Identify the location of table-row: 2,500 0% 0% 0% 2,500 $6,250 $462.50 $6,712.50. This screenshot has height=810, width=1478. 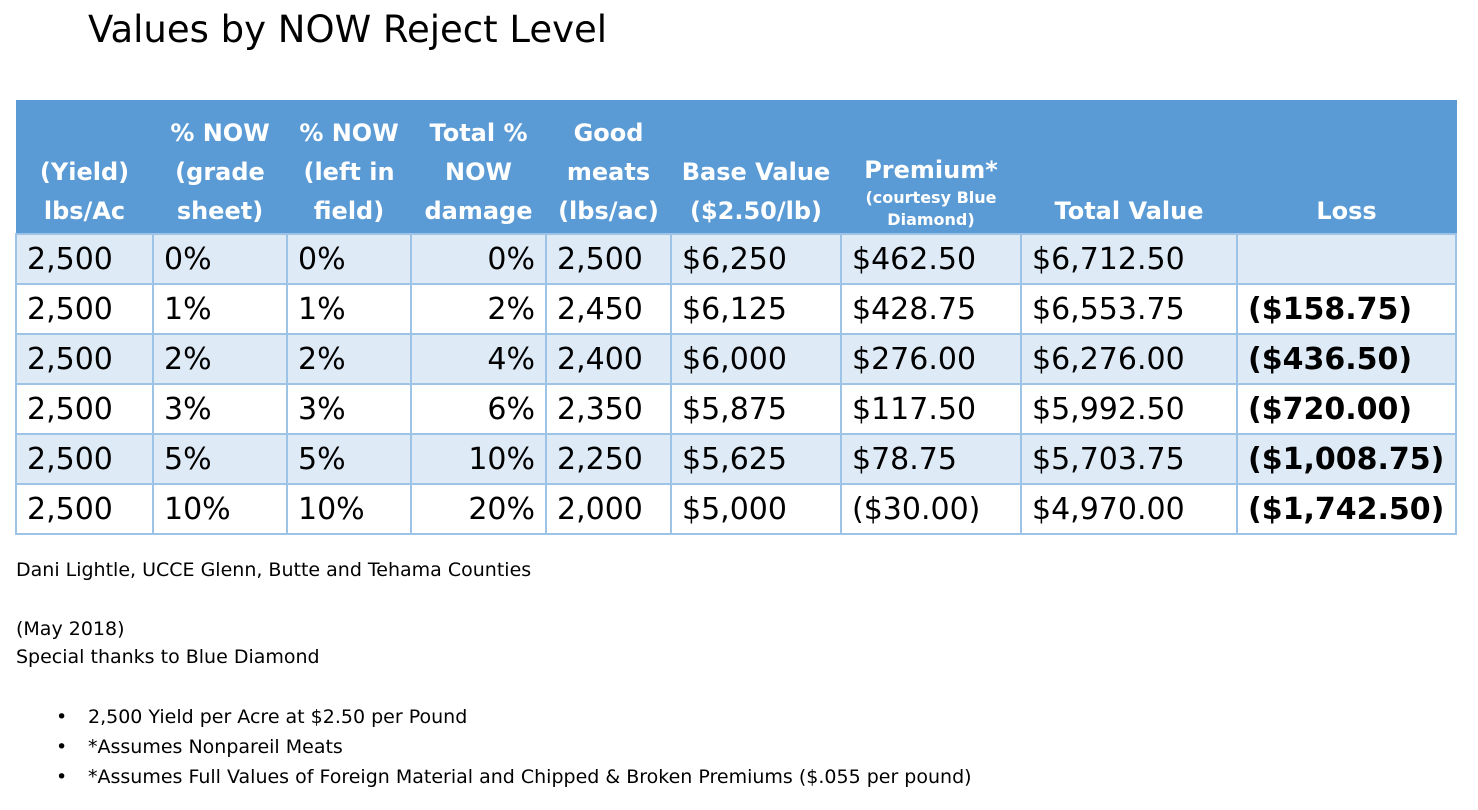
(736, 259).